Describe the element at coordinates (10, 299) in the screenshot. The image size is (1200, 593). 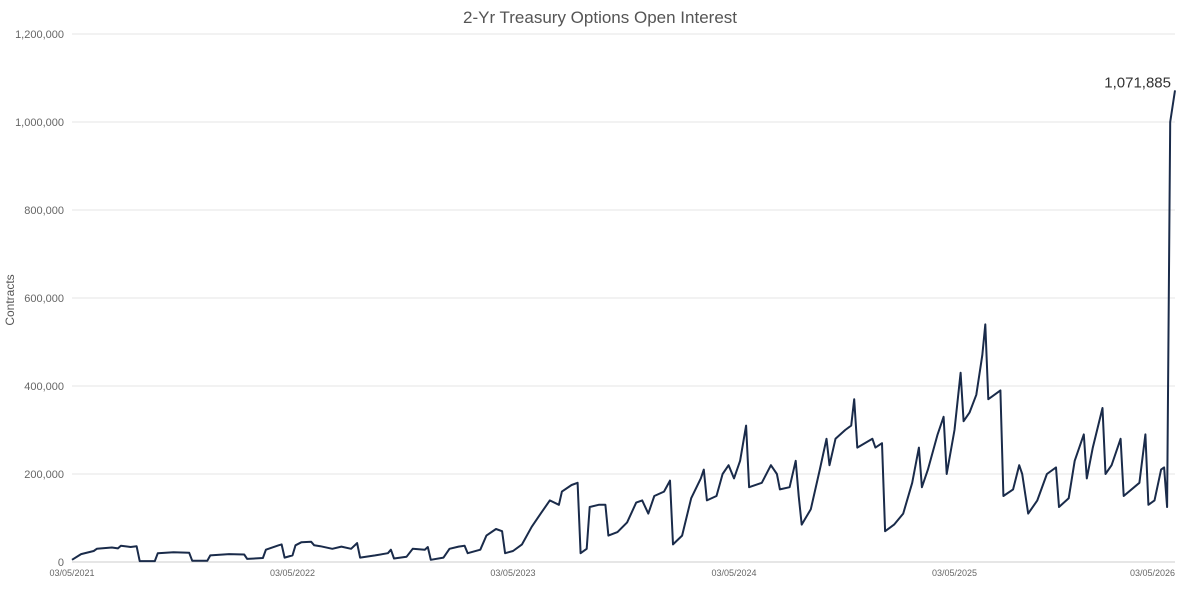
I see `y-axis-label: Contracts` at that location.